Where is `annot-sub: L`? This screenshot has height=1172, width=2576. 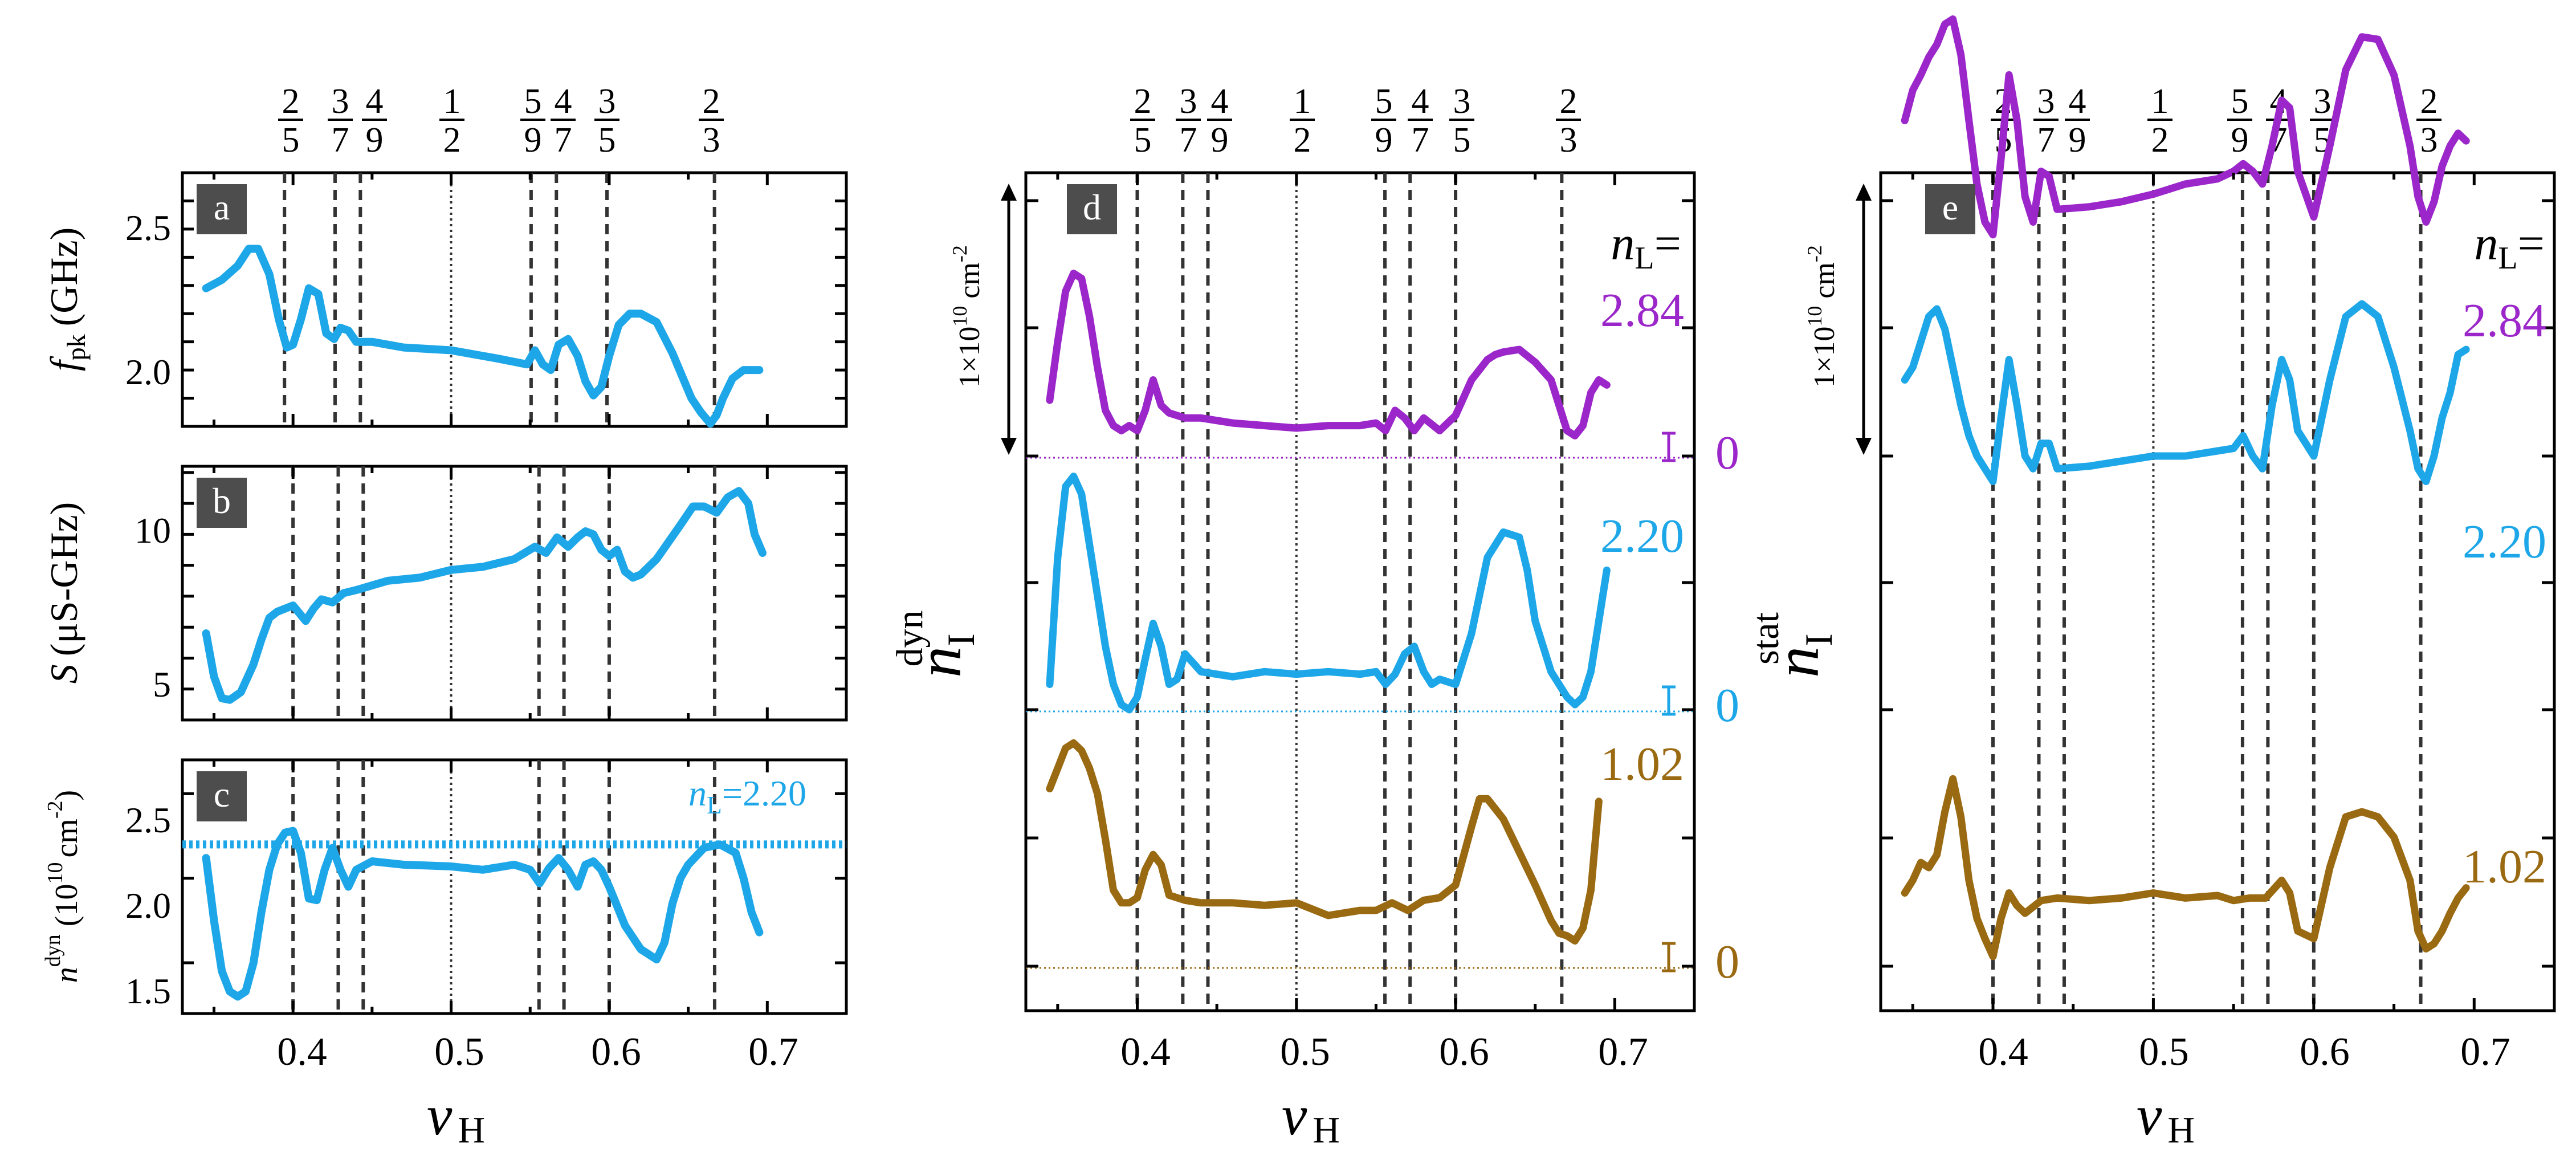 annot-sub: L is located at coordinates (714, 805).